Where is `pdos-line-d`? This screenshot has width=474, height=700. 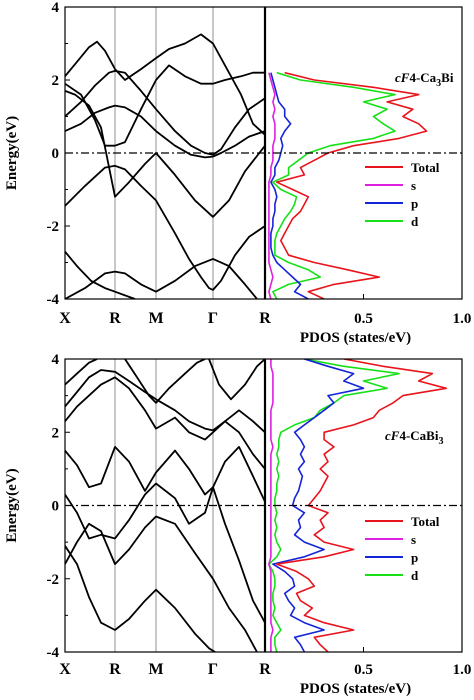 pdos-line-d is located at coordinates (334, 185).